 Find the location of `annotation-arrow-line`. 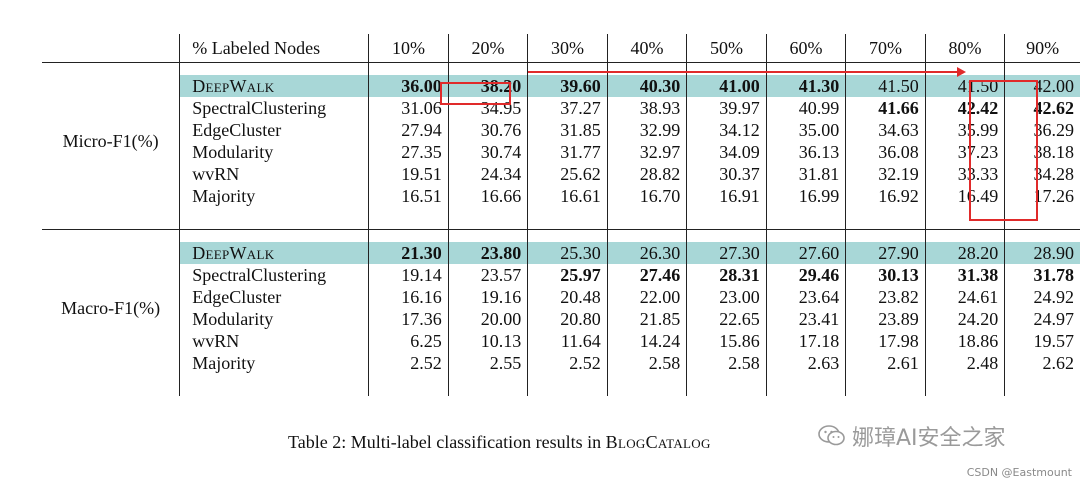

annotation-arrow-line is located at coordinates (743, 72).